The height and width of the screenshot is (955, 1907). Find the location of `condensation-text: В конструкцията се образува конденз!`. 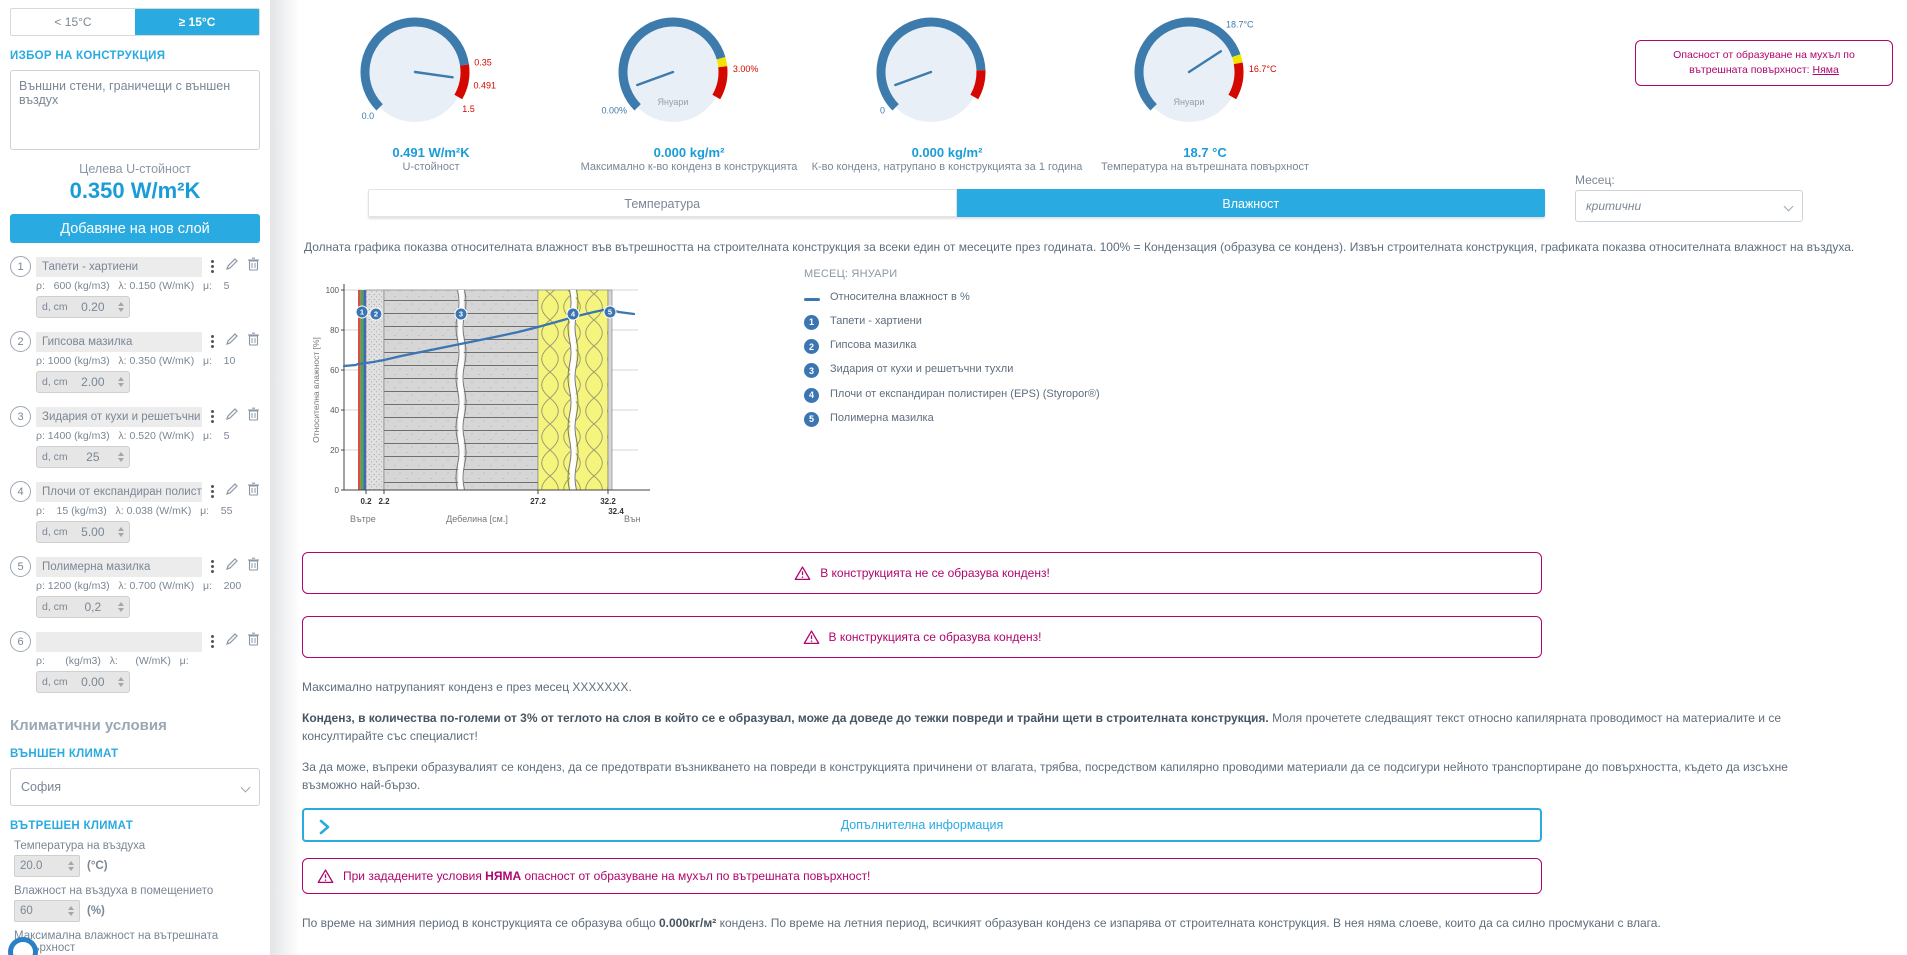

condensation-text: В конструкцията се образува конденз! is located at coordinates (935, 637).